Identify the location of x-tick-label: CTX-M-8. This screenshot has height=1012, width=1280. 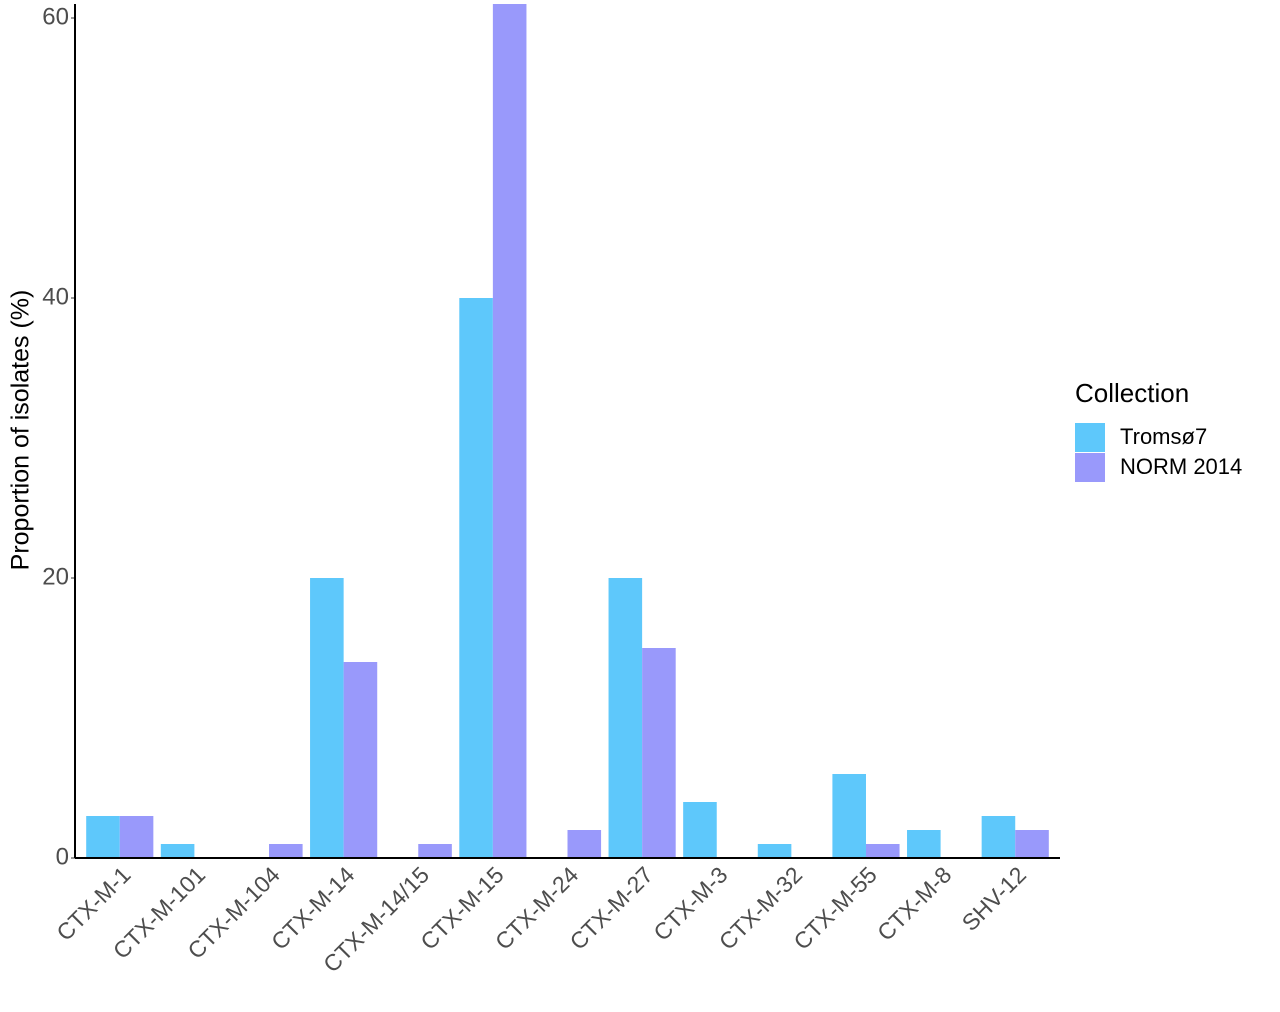
(914, 903).